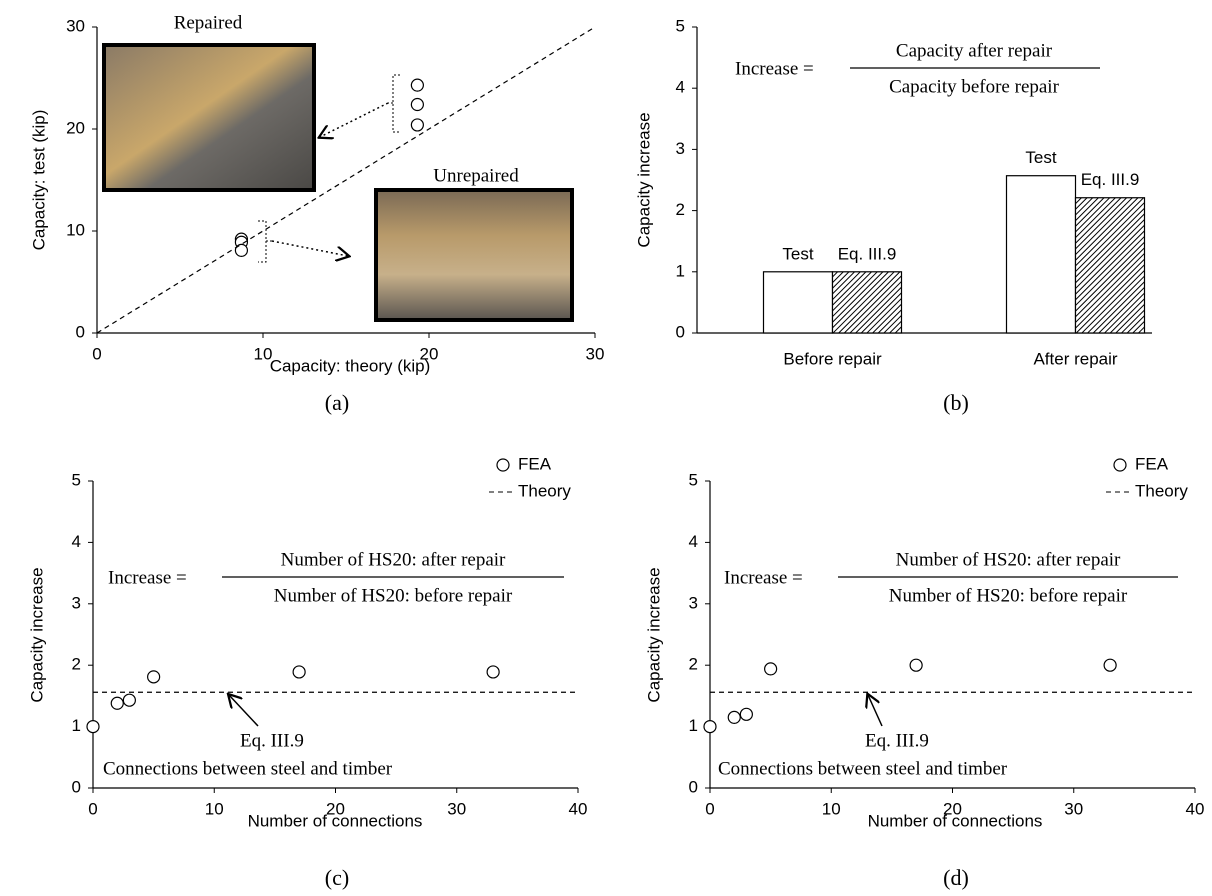  I want to click on y-tick-label: 20, so click(75, 127).